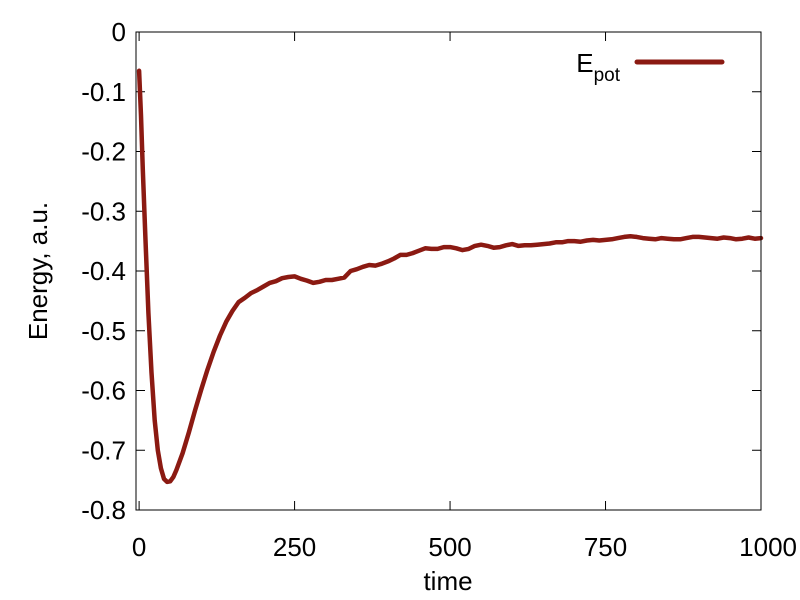  I want to click on y-tick-label: -0.3, so click(103, 211).